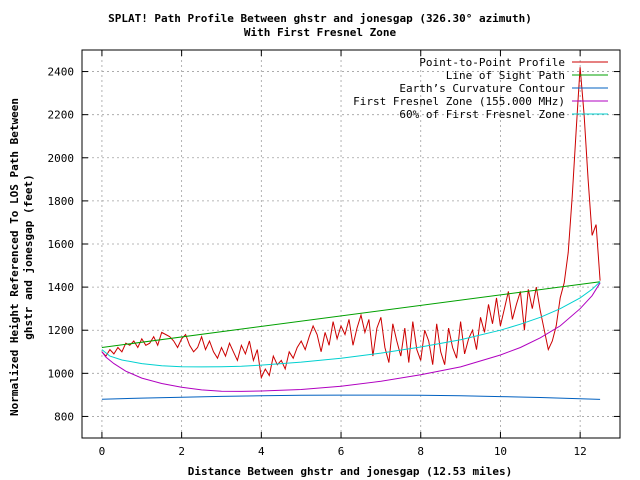 This screenshot has height=480, width=640. What do you see at coordinates (505, 75) in the screenshot?
I see `legend-label-line-of-sight-path: Line of Sight Path` at bounding box center [505, 75].